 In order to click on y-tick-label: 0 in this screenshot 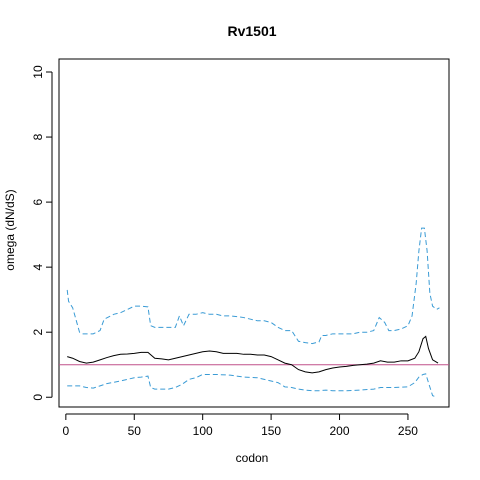, I will do `click(38, 397)`.